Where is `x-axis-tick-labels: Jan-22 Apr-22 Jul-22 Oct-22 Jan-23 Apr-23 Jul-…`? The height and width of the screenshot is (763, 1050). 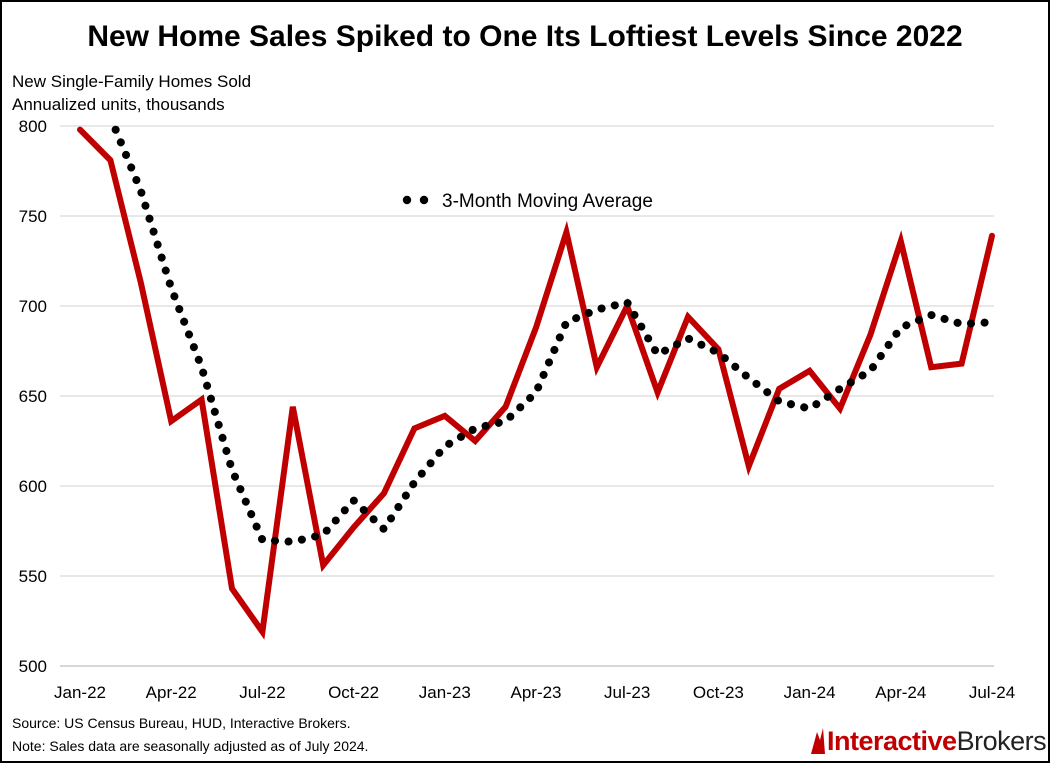
x-axis-tick-labels: Jan-22 Apr-22 Jul-22 Oct-22 Jan-23 Apr-23 Jul-… is located at coordinates (534, 692).